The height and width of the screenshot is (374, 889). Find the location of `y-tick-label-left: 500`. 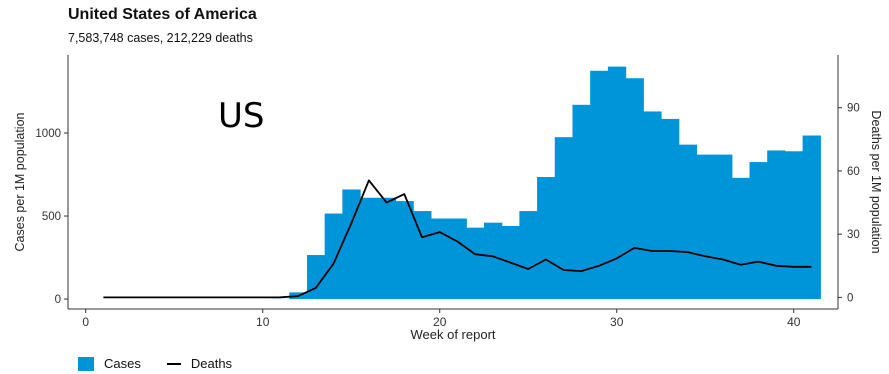

y-tick-label-left: 500 is located at coordinates (51, 217).